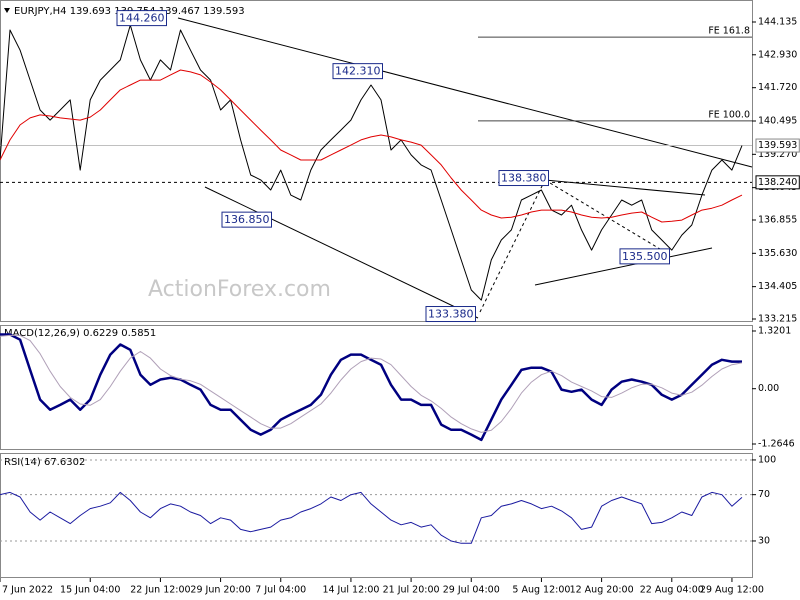 Image resolution: width=800 pixels, height=600 pixels. Describe the element at coordinates (777, 319) in the screenshot. I see `y-tick-label: 133.215` at that location.